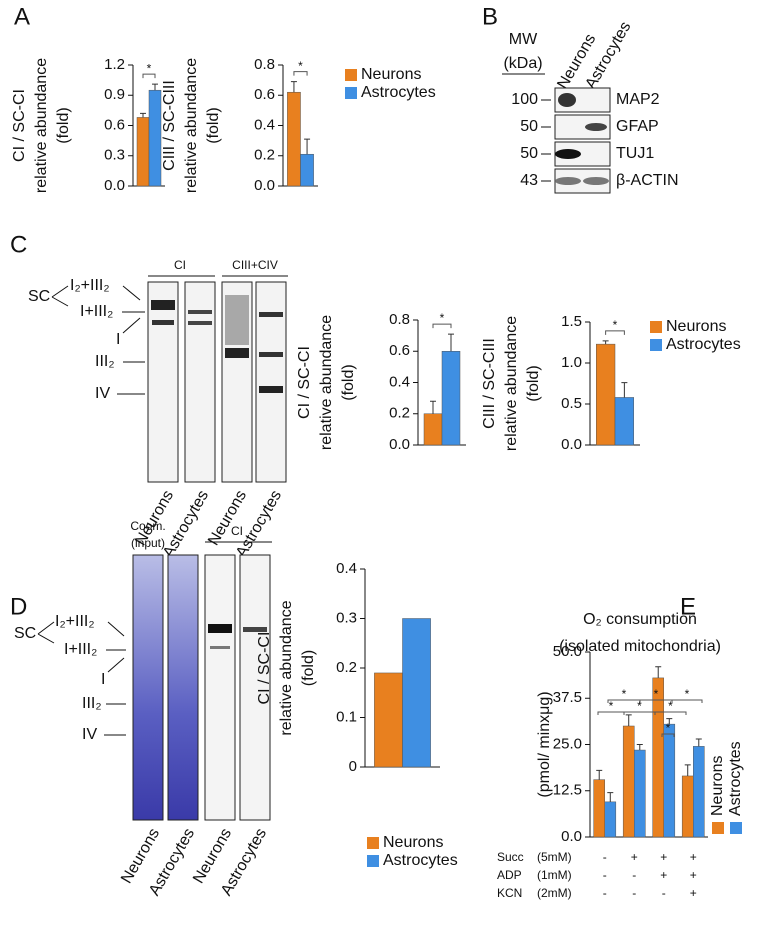  I want to click on y-tick-label: 1.2, so click(114, 64).